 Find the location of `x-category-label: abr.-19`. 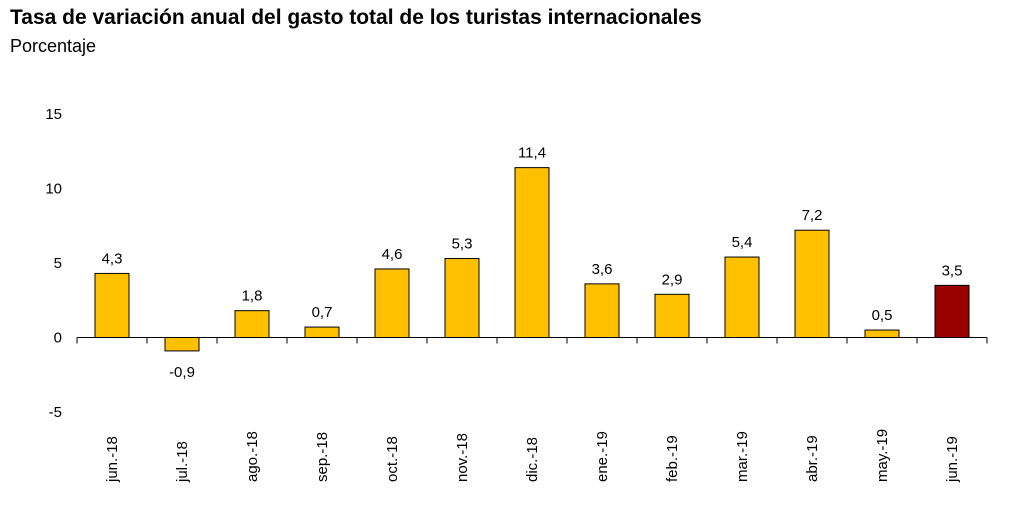

x-category-label: abr.-19 is located at coordinates (812, 458).